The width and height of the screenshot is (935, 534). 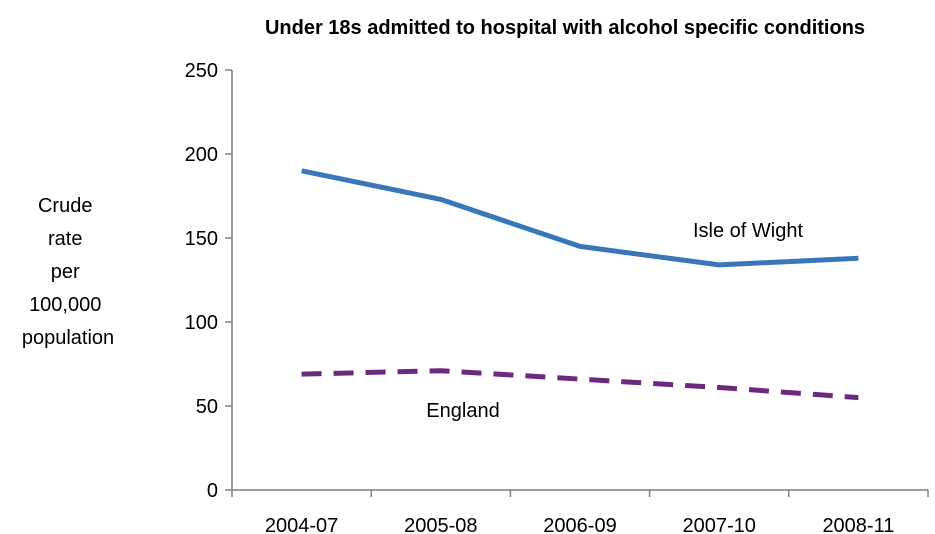 I want to click on series-label-isle-of-wight: Isle of Wight, so click(x=748, y=231).